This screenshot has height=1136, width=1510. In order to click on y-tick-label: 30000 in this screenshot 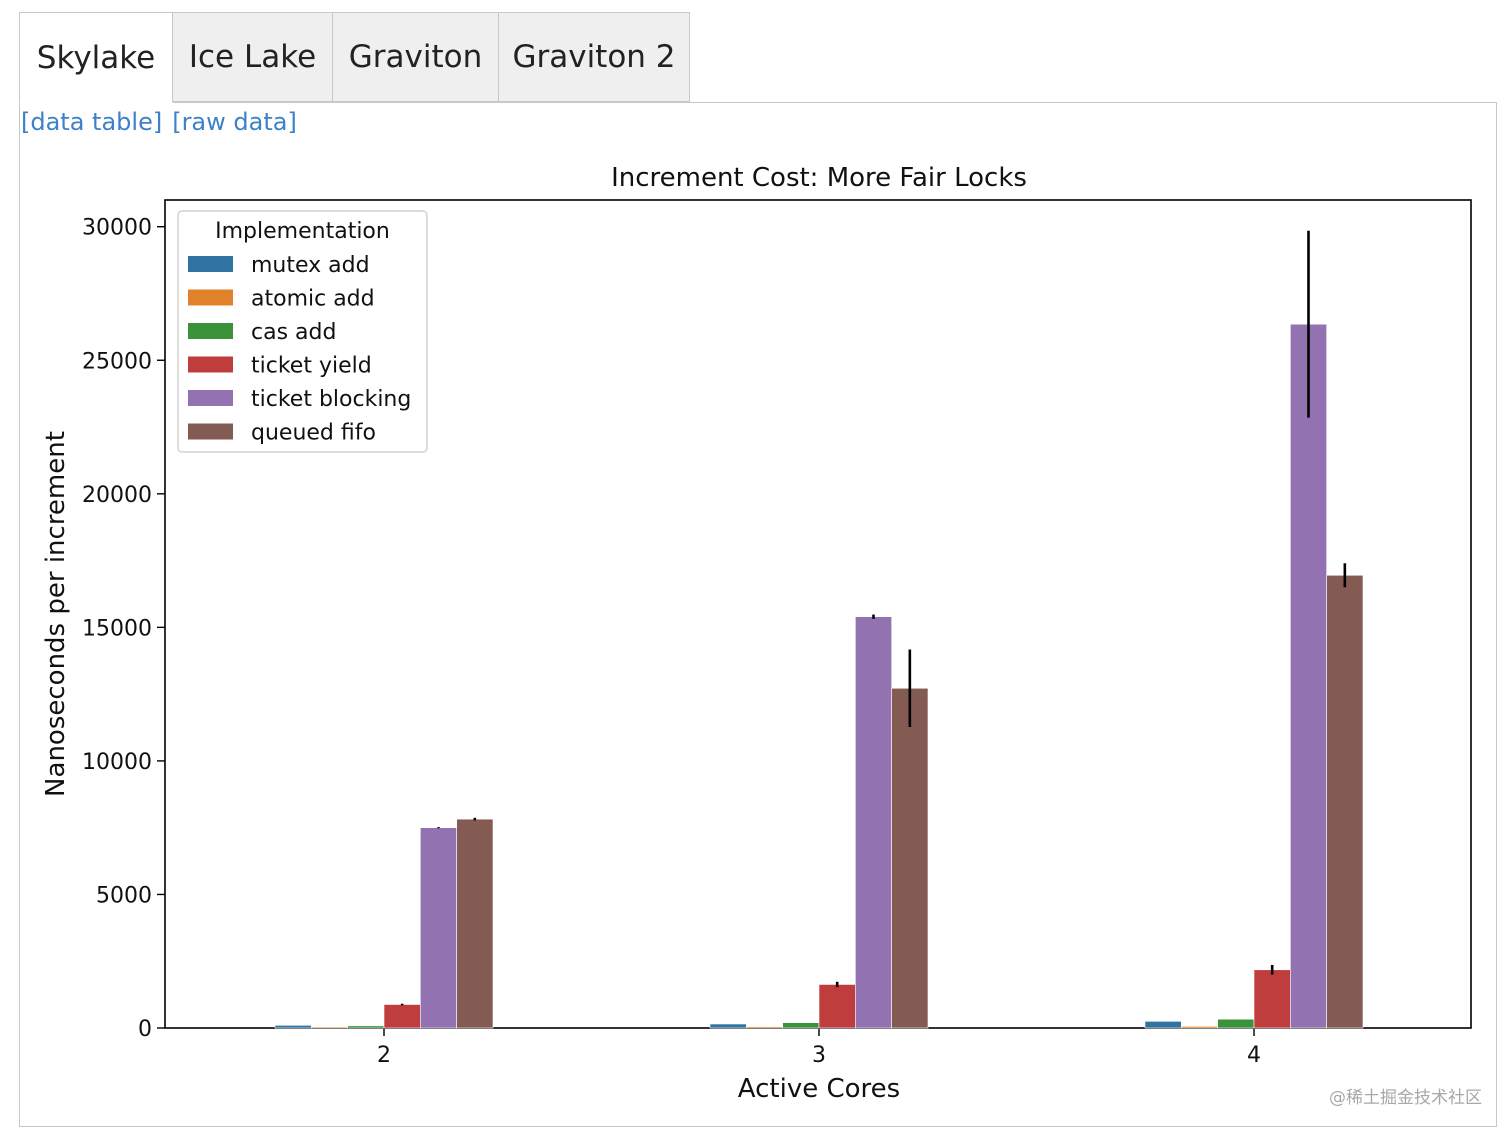, I will do `click(117, 228)`.